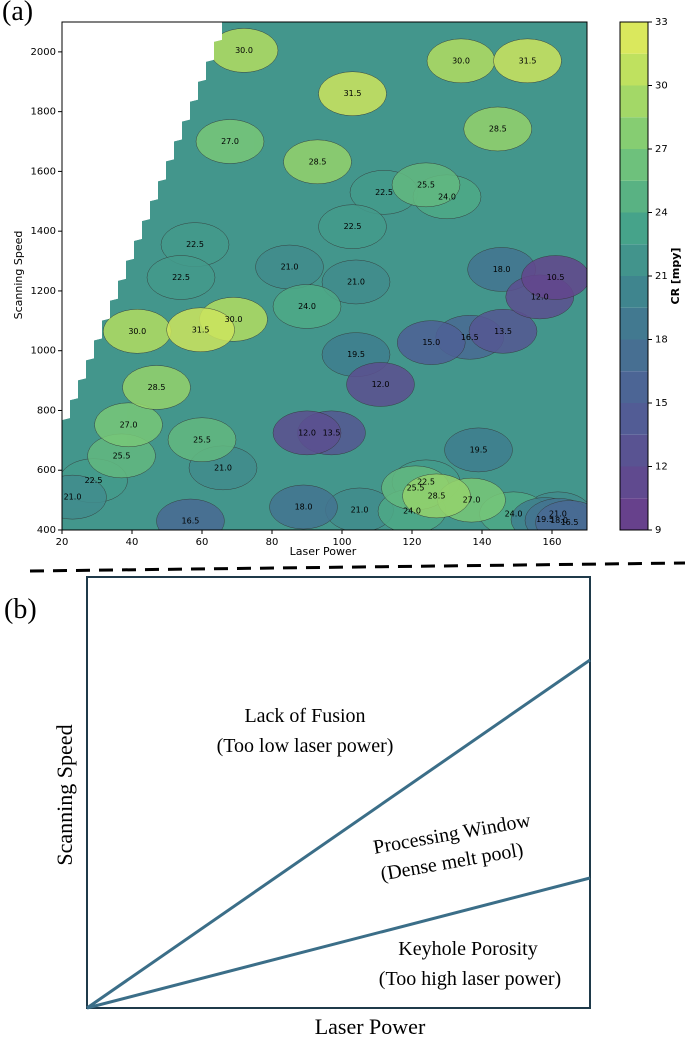 Image resolution: width=685 pixels, height=1041 pixels. What do you see at coordinates (305, 746) in the screenshot?
I see `region-subtitle: (Too low laser power)` at bounding box center [305, 746].